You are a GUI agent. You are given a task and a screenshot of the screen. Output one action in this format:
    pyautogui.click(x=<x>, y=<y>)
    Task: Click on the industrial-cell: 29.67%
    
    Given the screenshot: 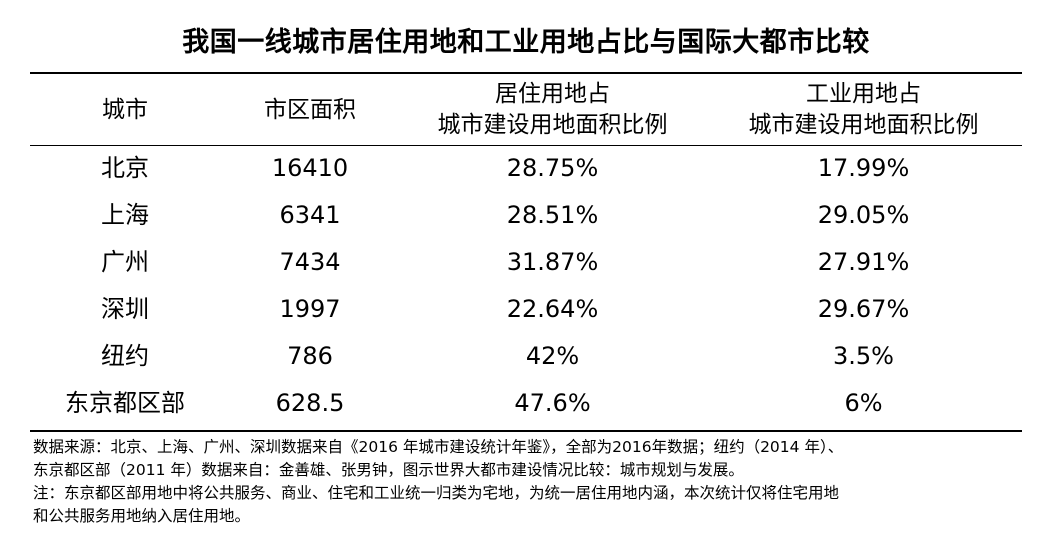 What is the action you would take?
    pyautogui.click(x=863, y=309)
    